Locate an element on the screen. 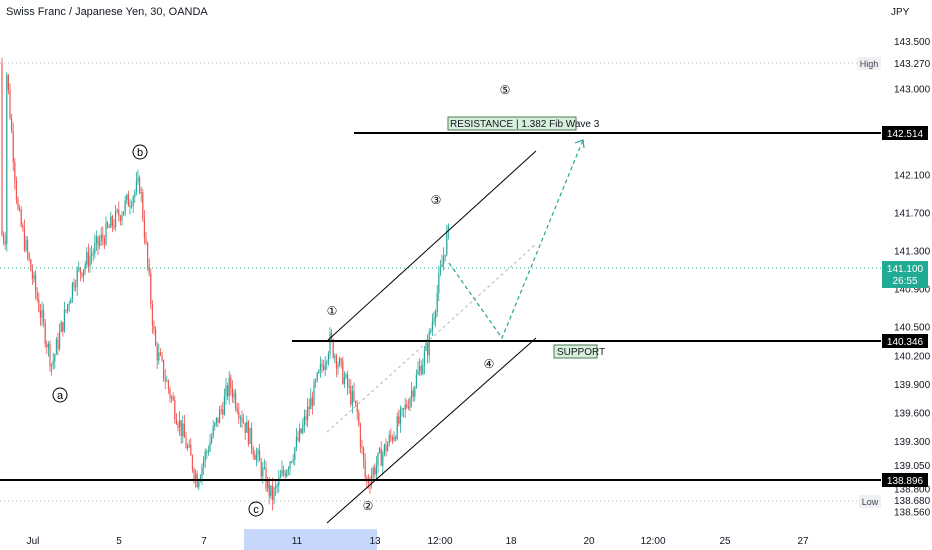 Image resolution: width=932 pixels, height=550 pixels. low-line-price-badge-bg is located at coordinates (905, 480).